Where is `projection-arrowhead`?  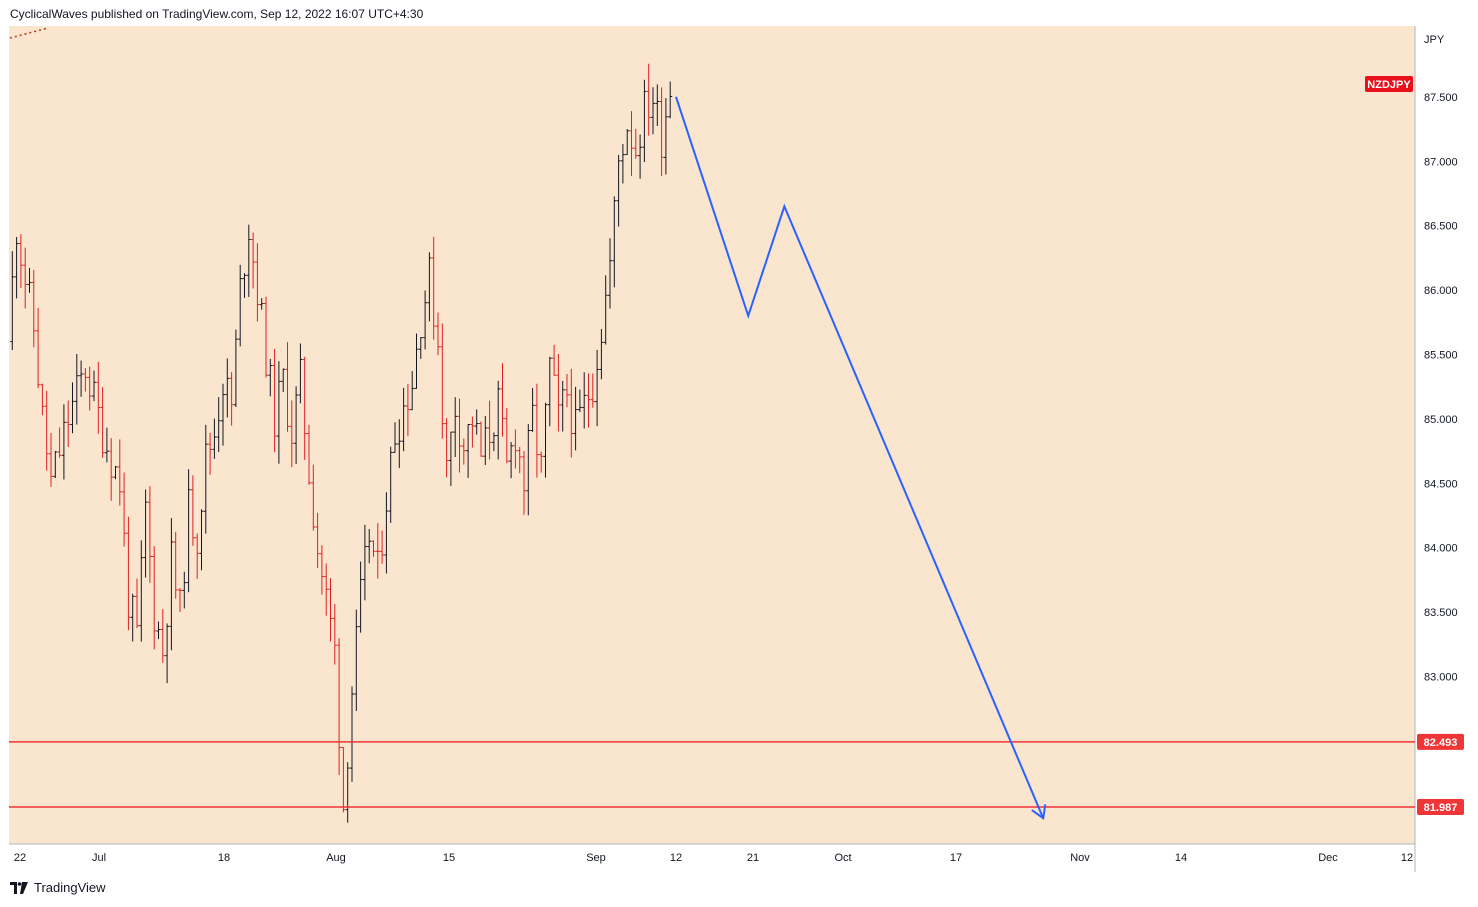 projection-arrowhead is located at coordinates (1039, 812).